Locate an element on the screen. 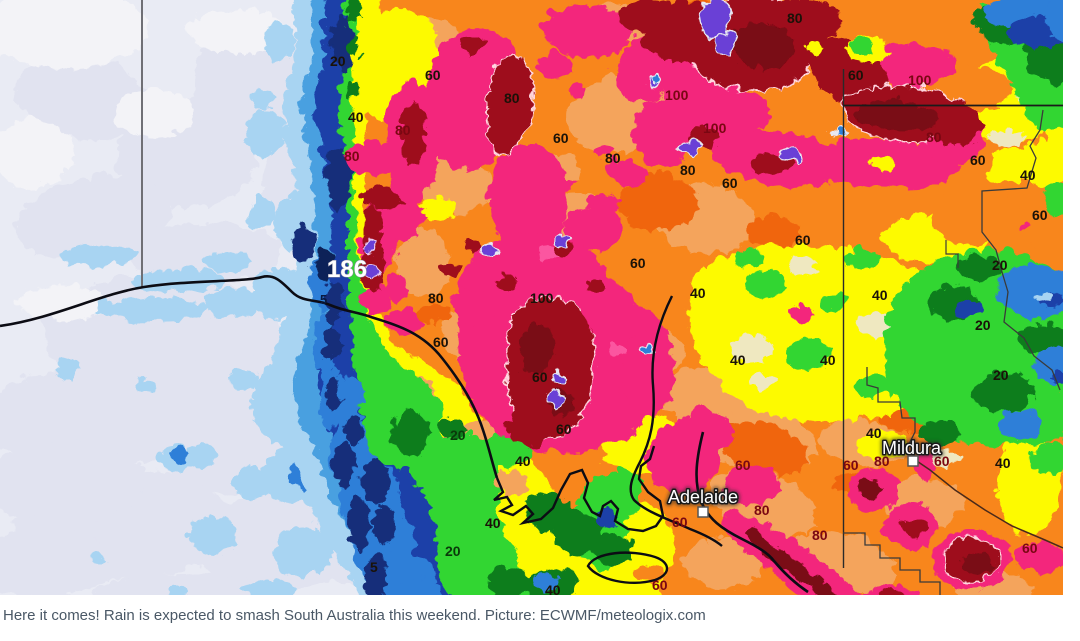 The width and height of the screenshot is (1080, 641). svg-text: 186 is located at coordinates (347, 269).